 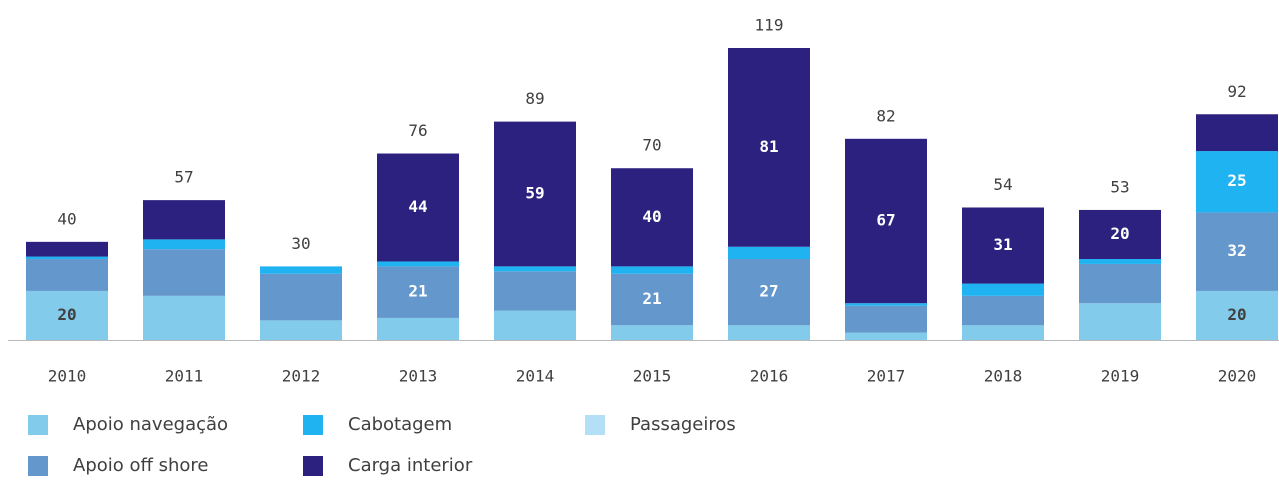 I want to click on x-tick-label: 2012, so click(x=301, y=376).